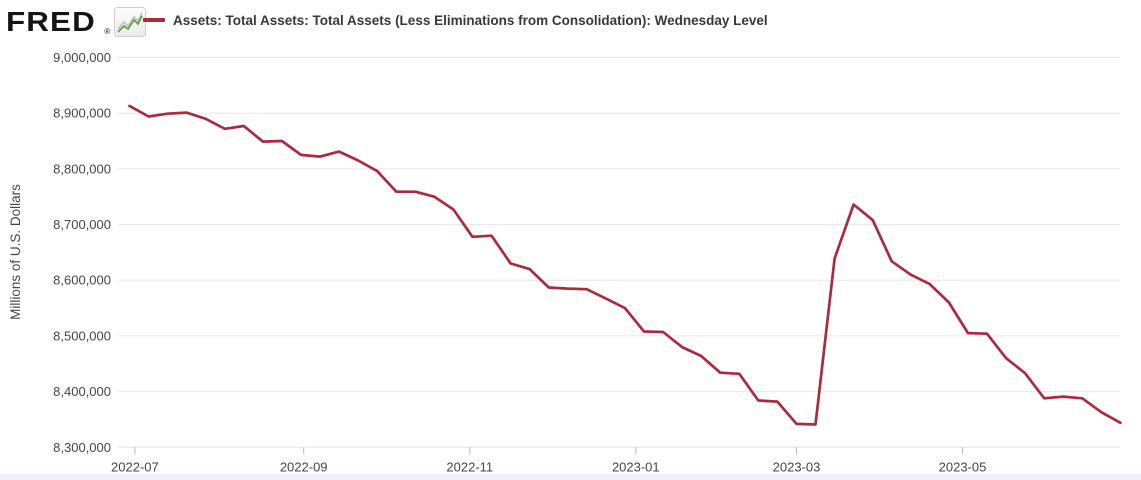  I want to click on registered-trademark: ®, so click(107, 31).